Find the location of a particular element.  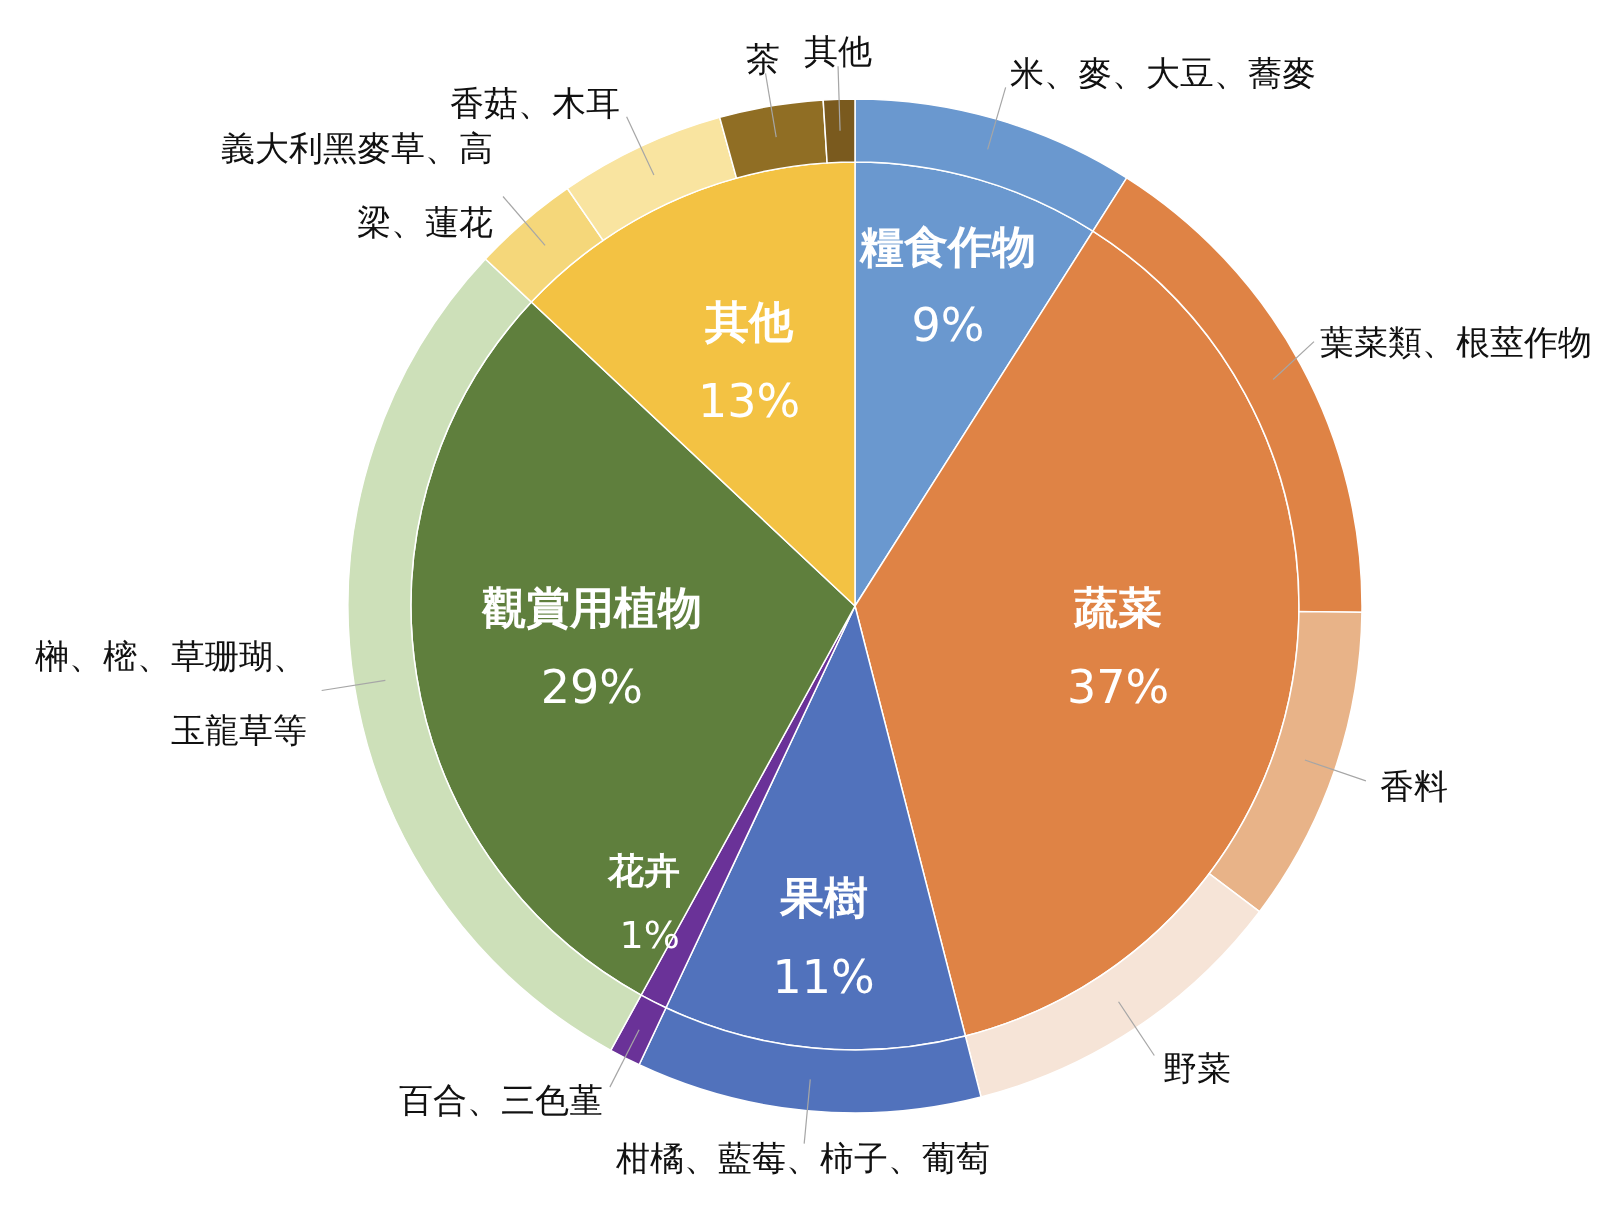

slice-label: 柑橘、藍莓、柿子、葡萄 is located at coordinates (802, 1158).